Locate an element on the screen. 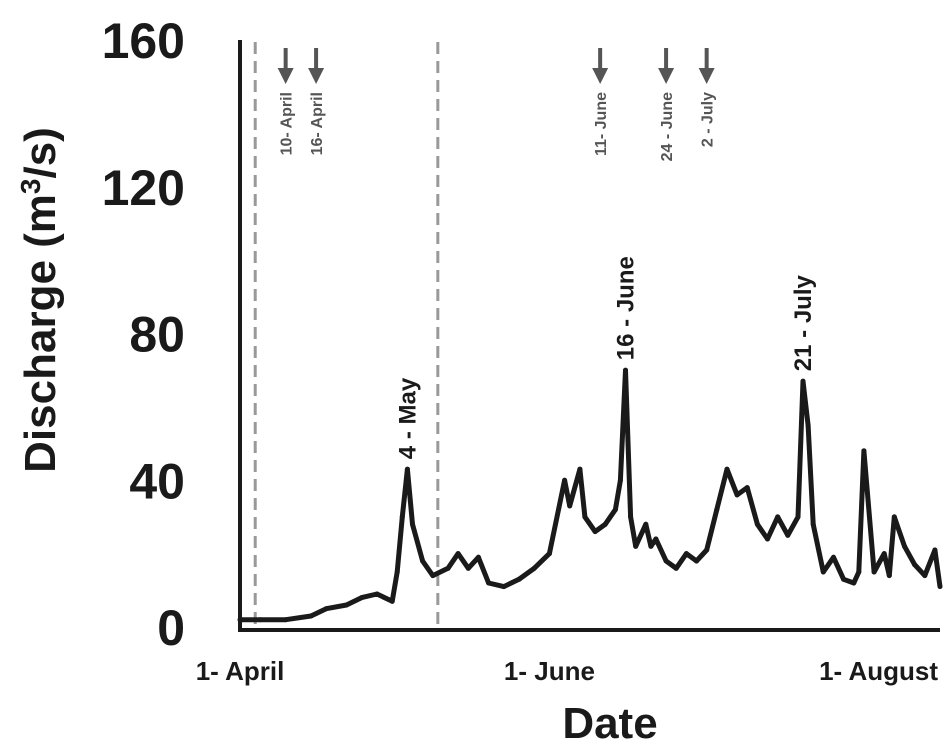  x-tick-label: 1- August is located at coordinates (878, 671).